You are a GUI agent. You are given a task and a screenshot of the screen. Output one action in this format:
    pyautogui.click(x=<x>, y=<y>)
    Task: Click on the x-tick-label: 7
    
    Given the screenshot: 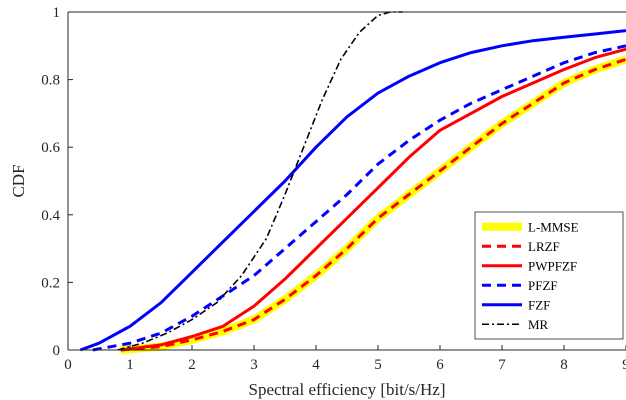 What is the action you would take?
    pyautogui.click(x=502, y=365)
    